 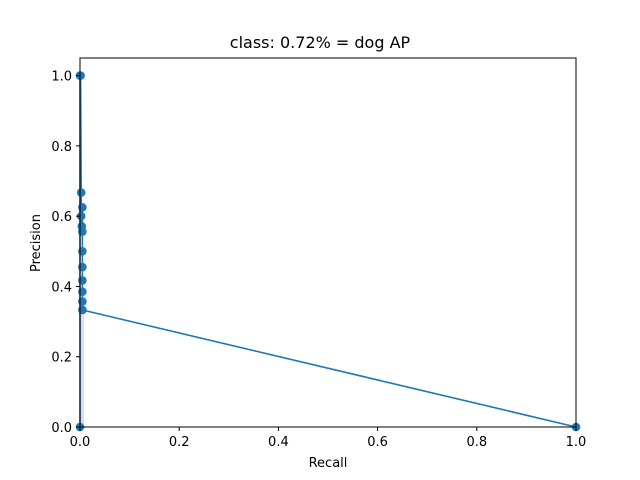 What do you see at coordinates (328, 463) in the screenshot?
I see `x-axis-label: Recall` at bounding box center [328, 463].